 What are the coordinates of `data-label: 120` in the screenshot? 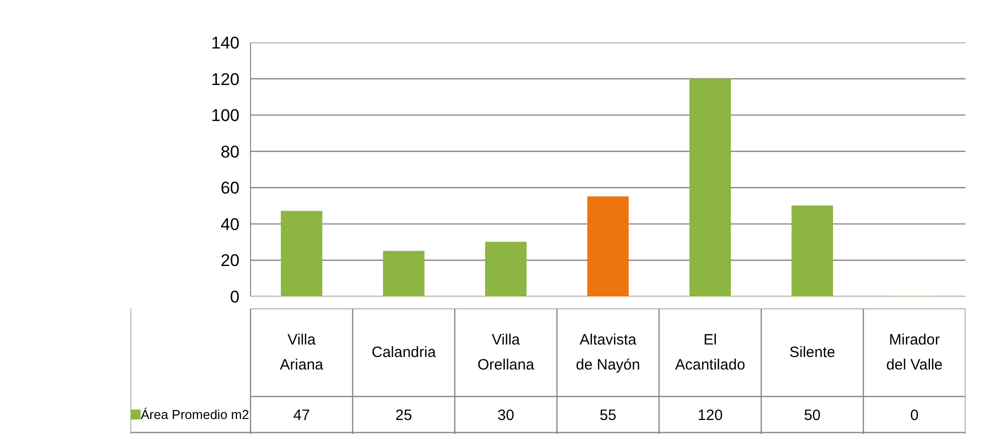 It's located at (710, 415).